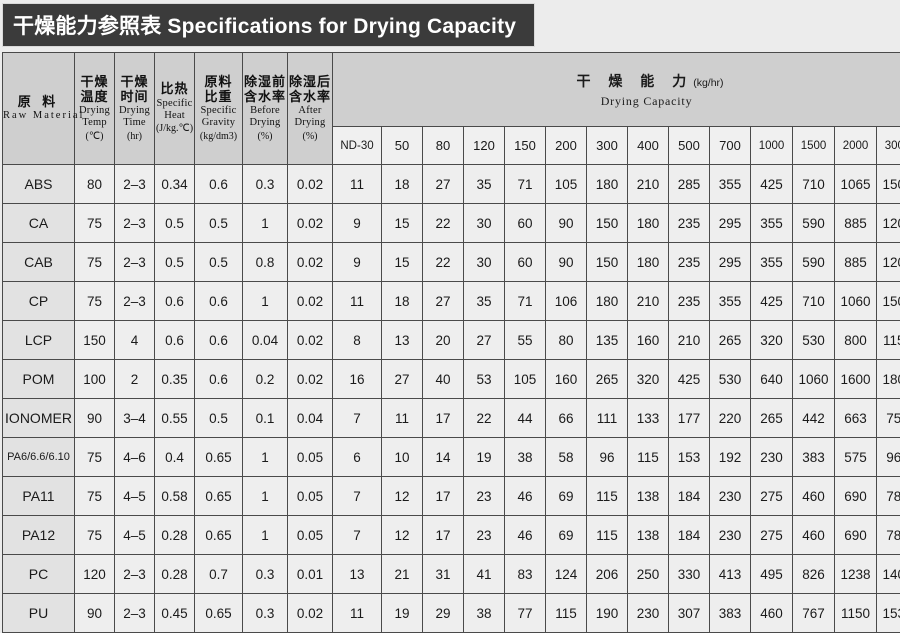  I want to click on cell-material: PA6/6.6/6.10, so click(39, 457).